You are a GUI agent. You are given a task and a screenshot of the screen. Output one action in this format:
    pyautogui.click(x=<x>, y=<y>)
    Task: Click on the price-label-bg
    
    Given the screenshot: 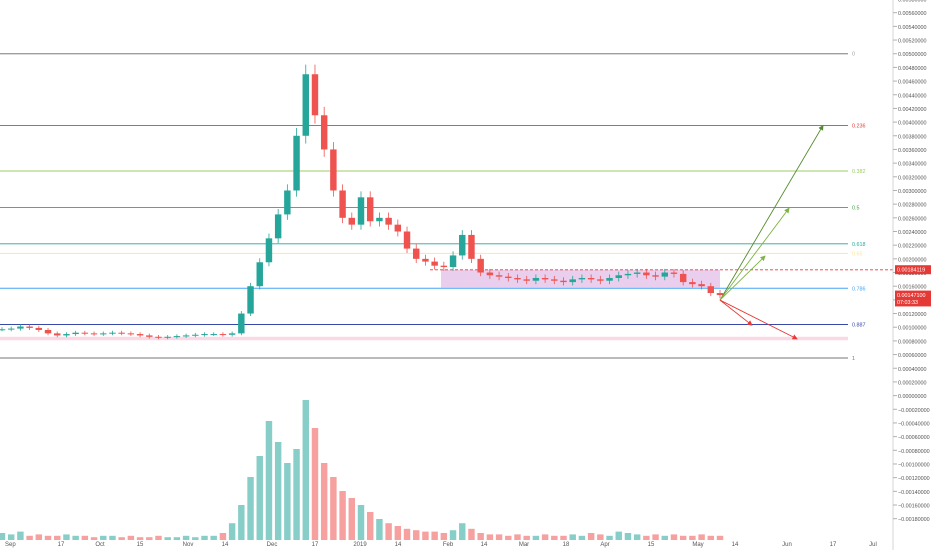 What is the action you would take?
    pyautogui.click(x=913, y=295)
    